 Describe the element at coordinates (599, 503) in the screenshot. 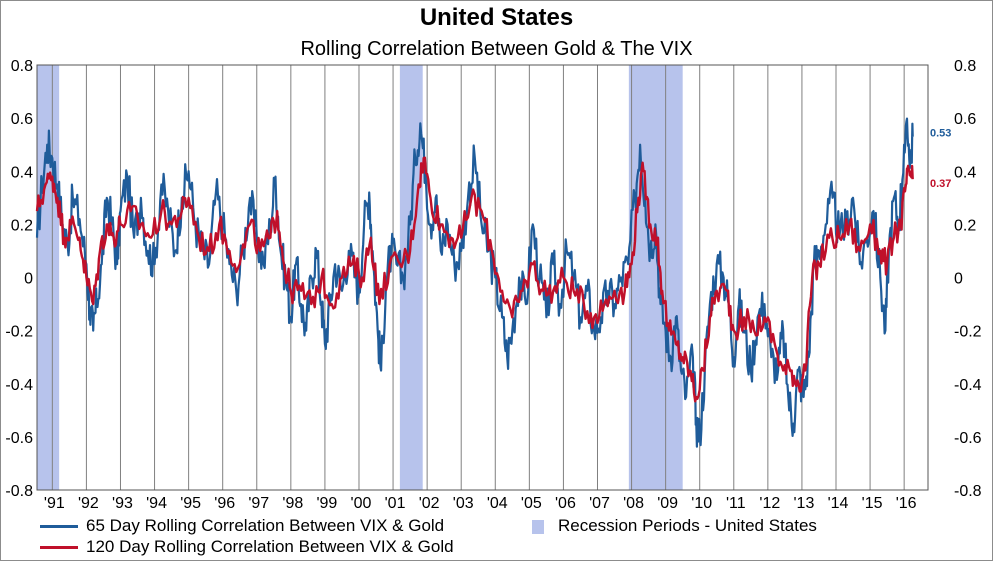

I see `x-tick-'07: '07` at that location.